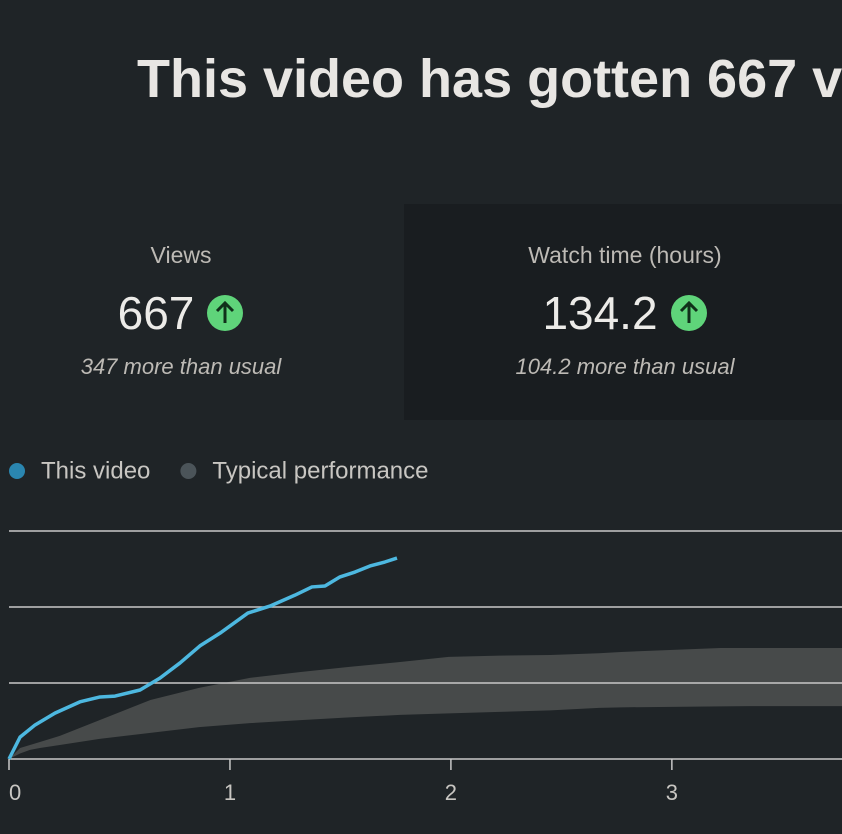 This screenshot has height=834, width=842. Describe the element at coordinates (181, 255) in the screenshot. I see `metric-label: Views` at that location.